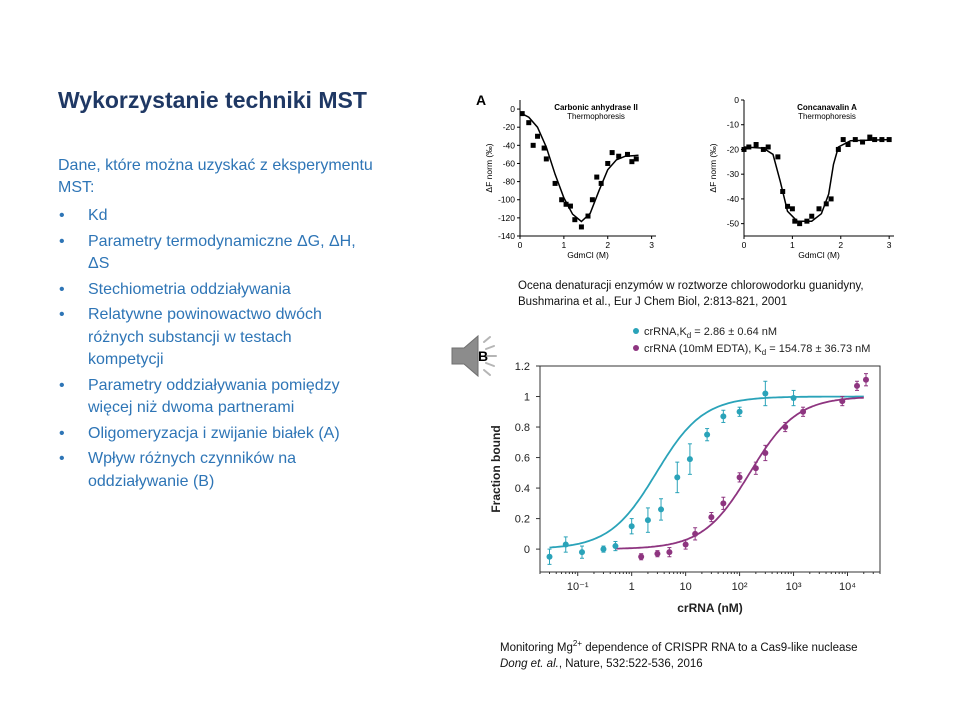  I want to click on legend-marker, so click(636, 331).